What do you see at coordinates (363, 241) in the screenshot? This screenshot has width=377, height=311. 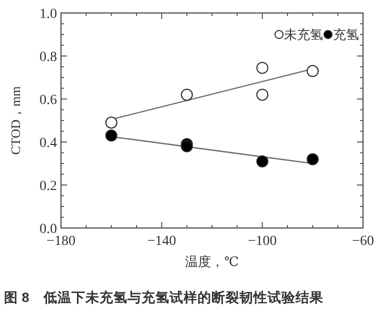 I see `x-tick-label: −60` at bounding box center [363, 241].